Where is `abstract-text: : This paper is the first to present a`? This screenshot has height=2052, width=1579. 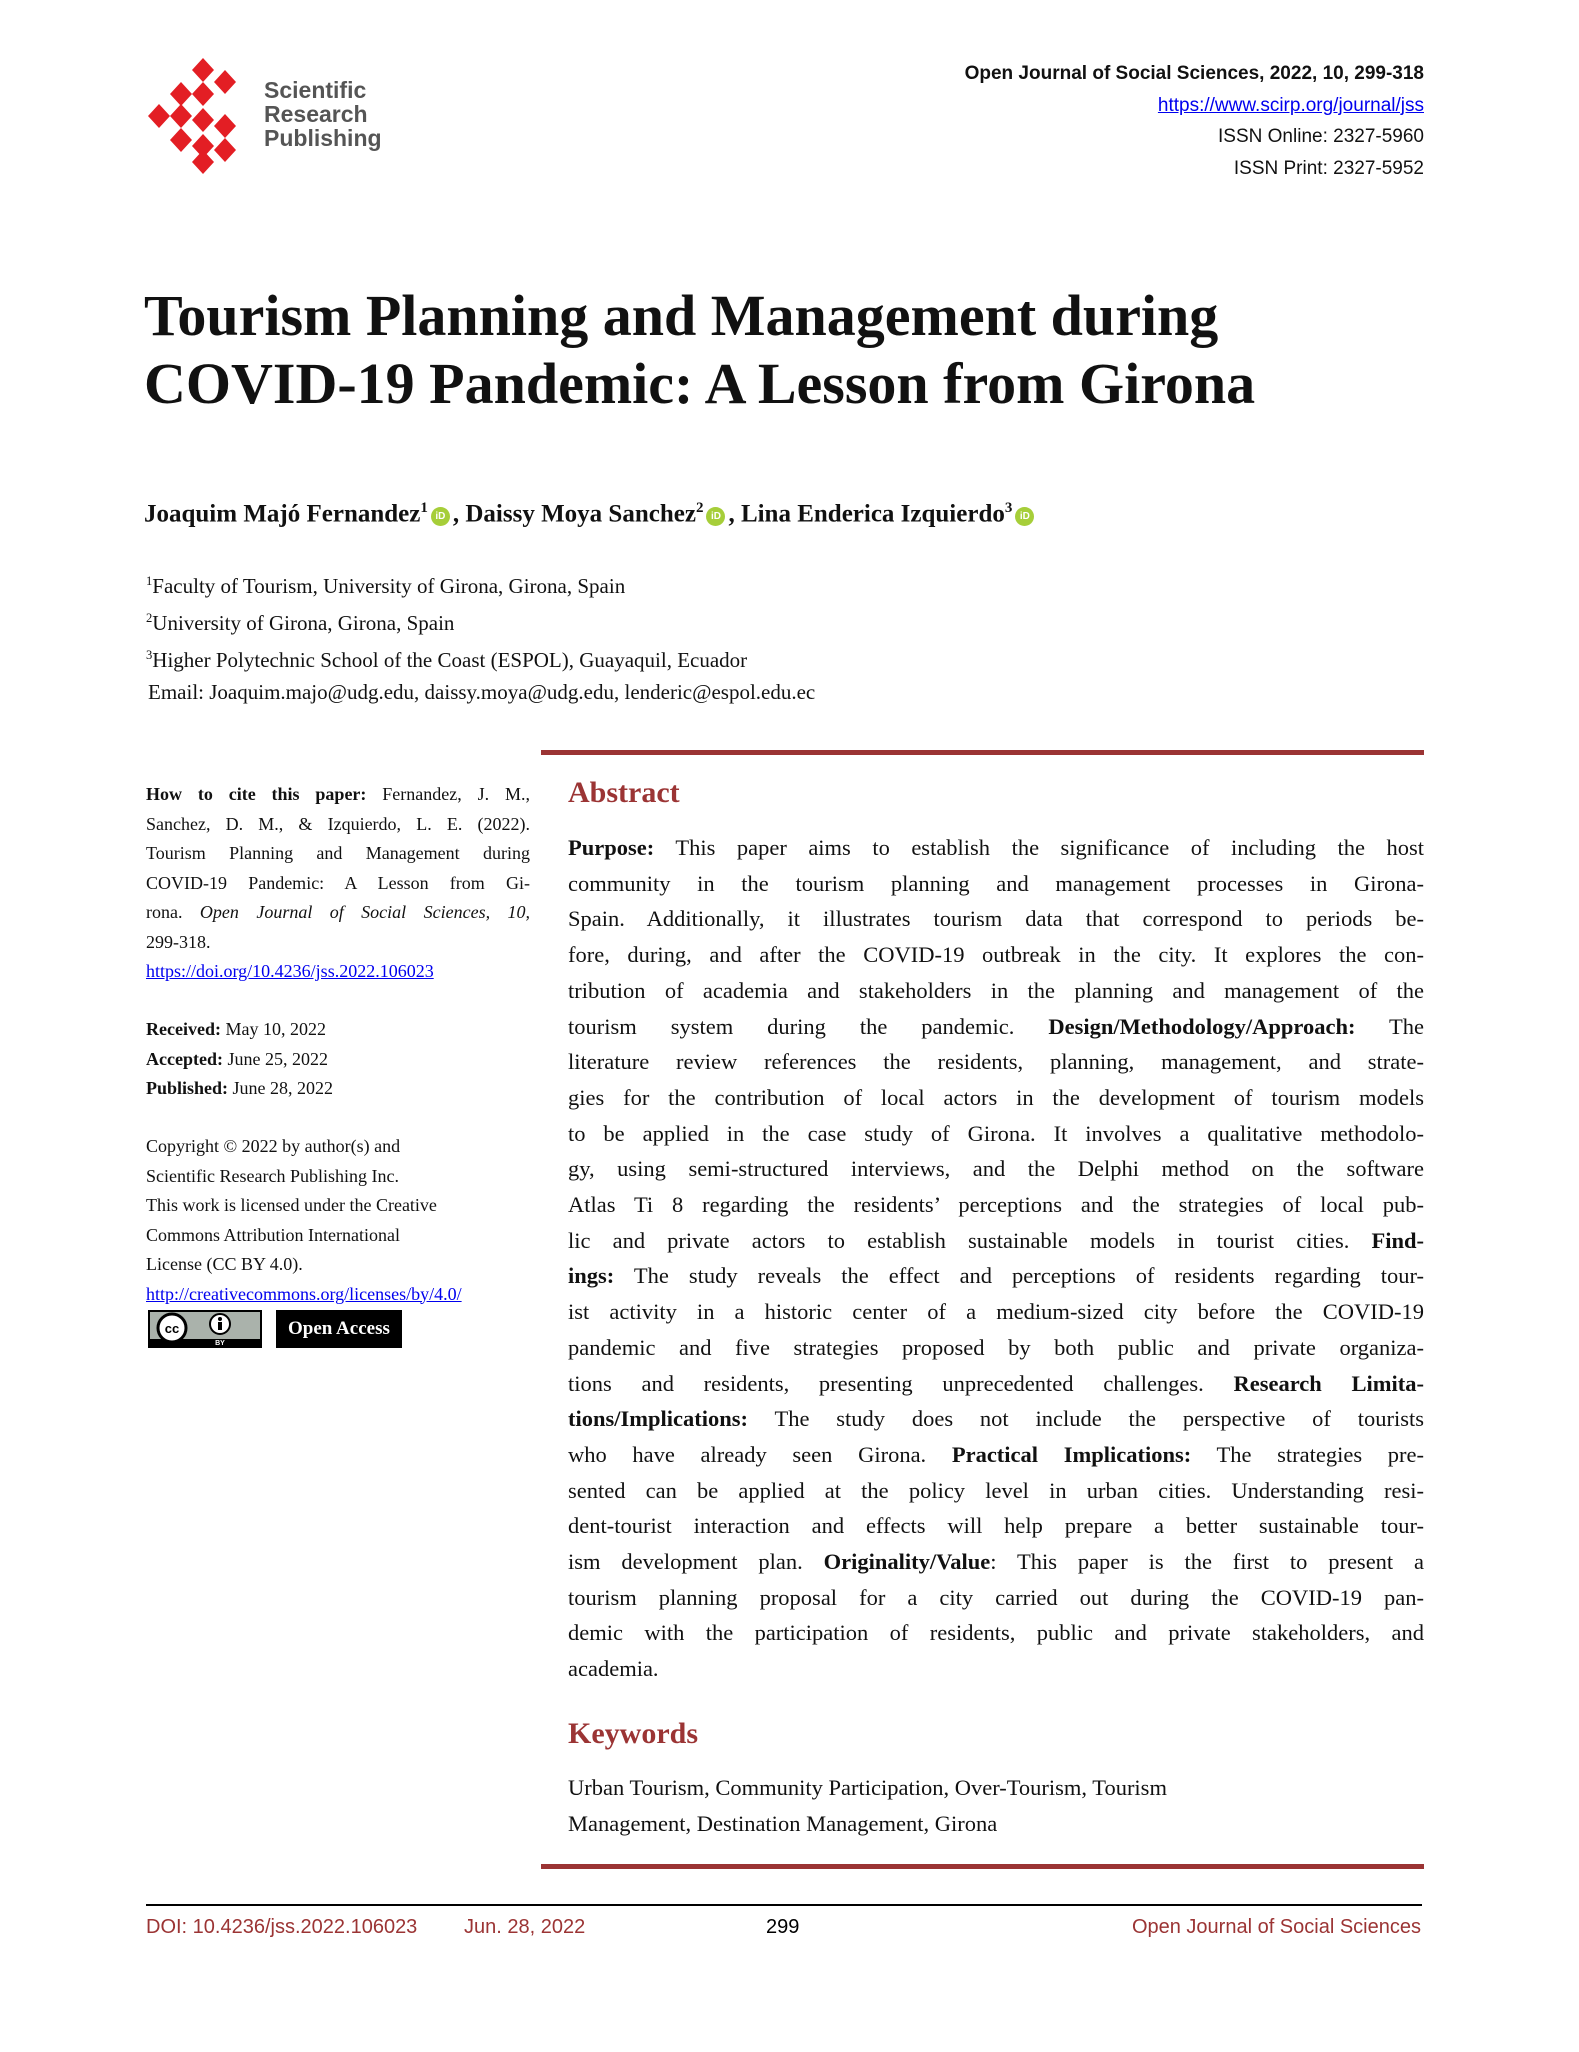
abstract-text: : This paper is the first to present a is located at coordinates (1207, 1562).